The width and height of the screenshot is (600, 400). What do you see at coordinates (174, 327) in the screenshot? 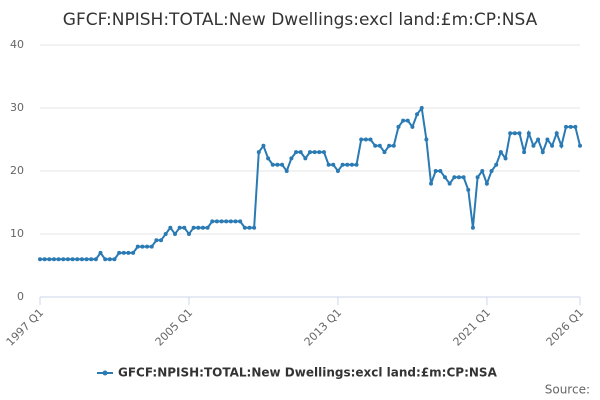
I see `x-tick-label: 2005 Q1` at bounding box center [174, 327].